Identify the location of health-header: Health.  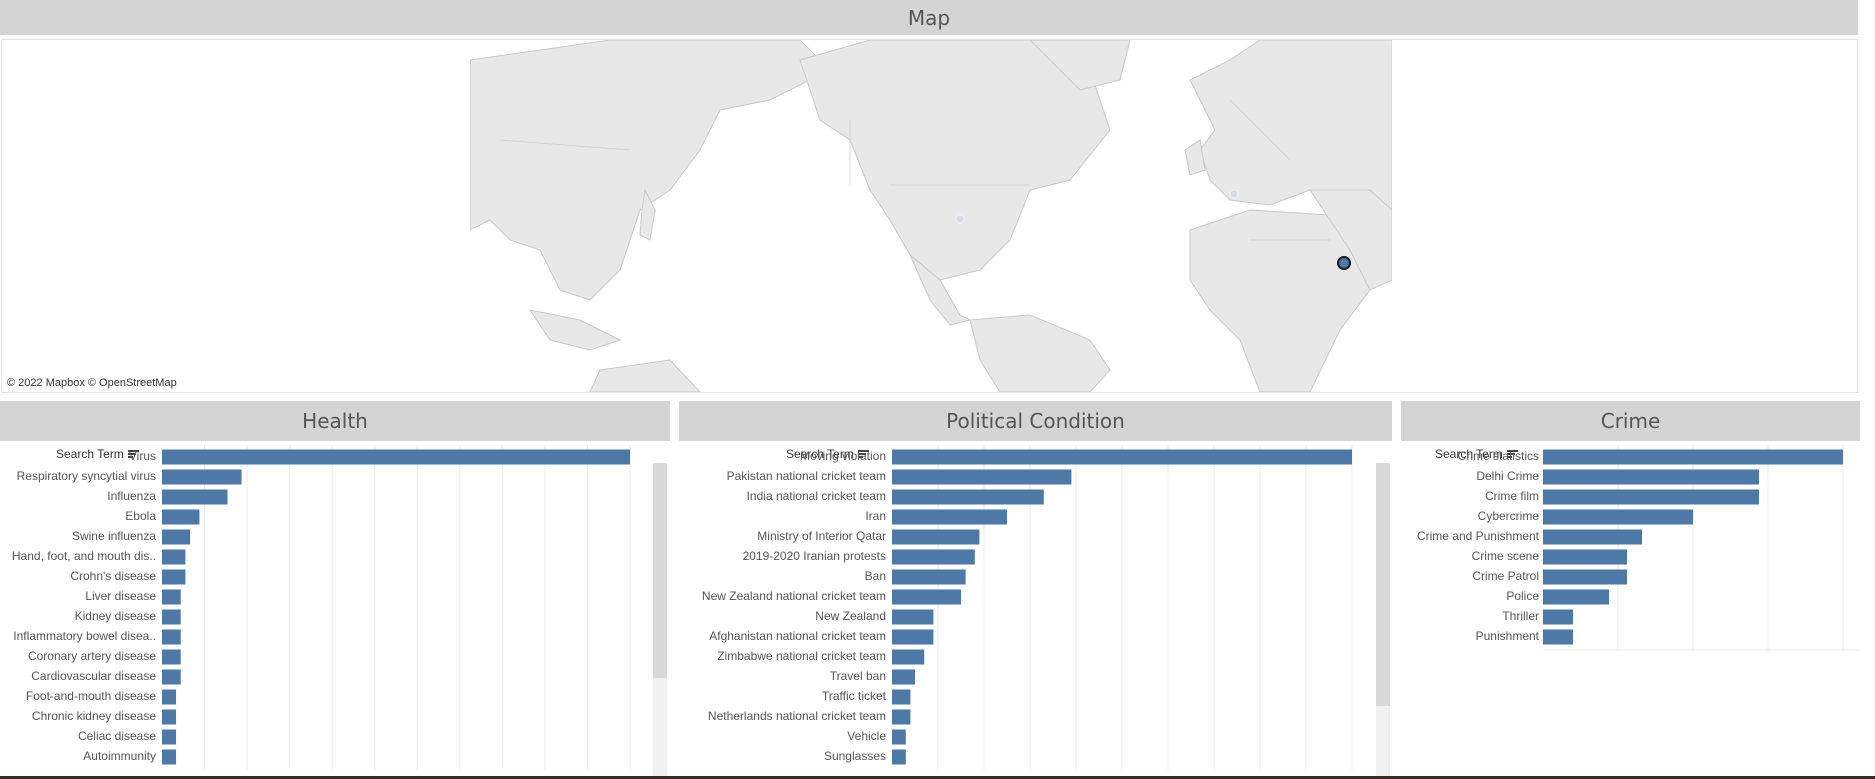
(335, 421).